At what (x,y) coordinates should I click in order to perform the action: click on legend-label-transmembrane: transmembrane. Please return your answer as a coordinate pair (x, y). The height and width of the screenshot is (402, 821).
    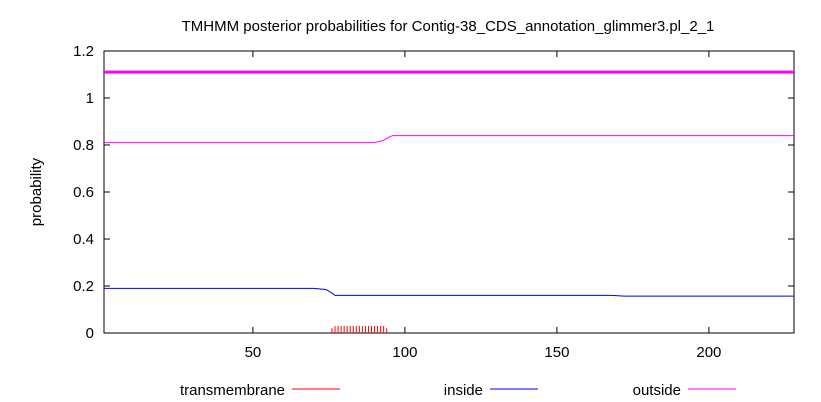
    Looking at the image, I should click on (232, 390).